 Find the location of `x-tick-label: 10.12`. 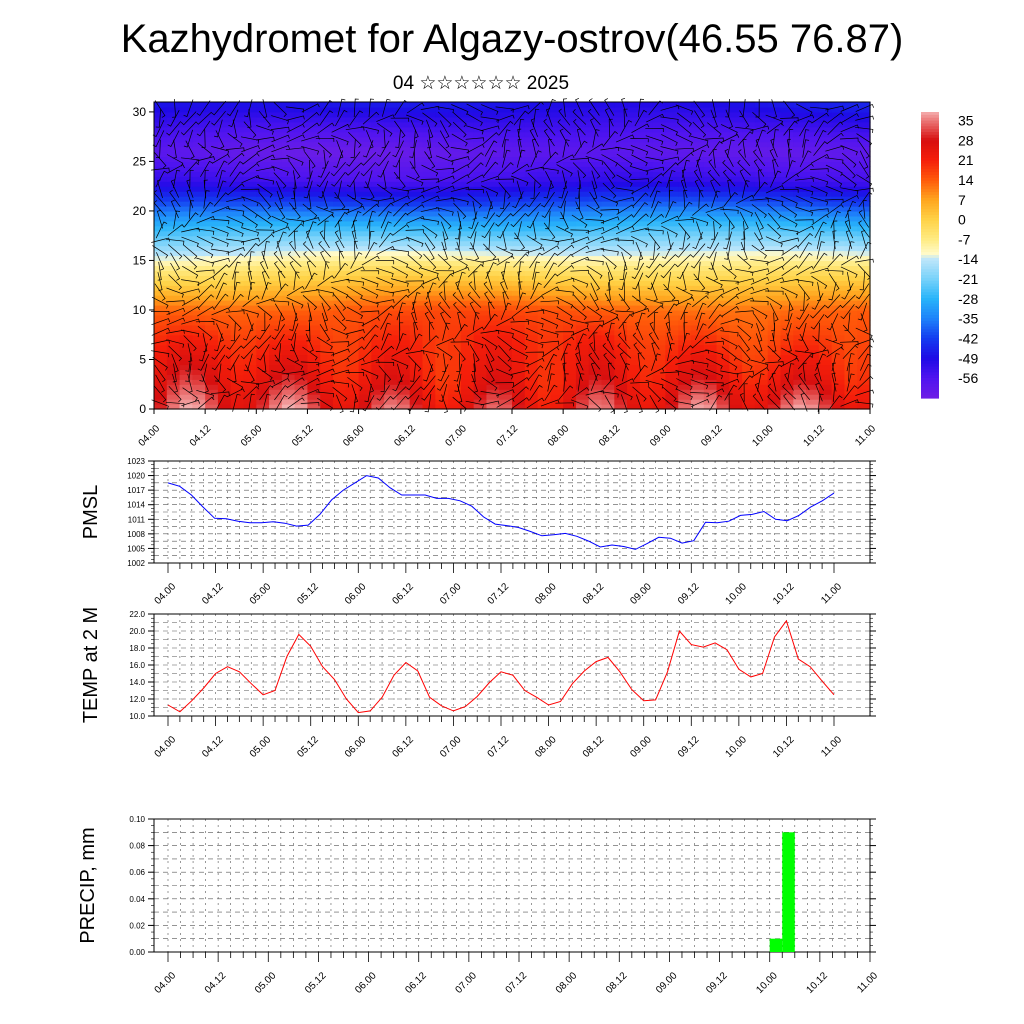

x-tick-label: 10.12 is located at coordinates (815, 436).